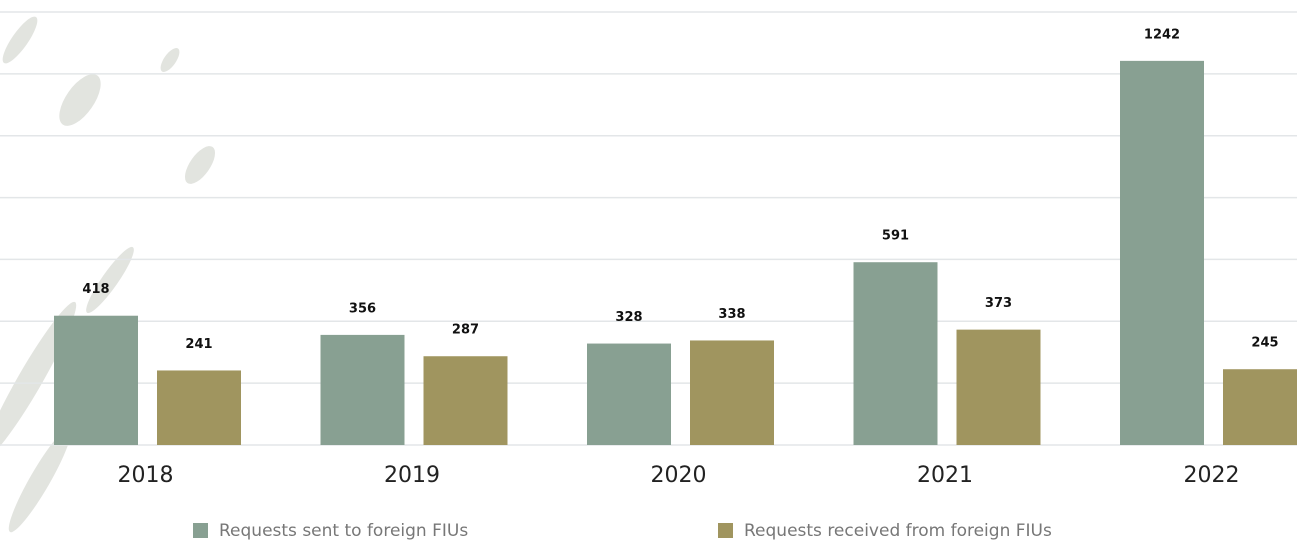  Describe the element at coordinates (1162, 34) in the screenshot. I see `value-label: 1242` at that location.